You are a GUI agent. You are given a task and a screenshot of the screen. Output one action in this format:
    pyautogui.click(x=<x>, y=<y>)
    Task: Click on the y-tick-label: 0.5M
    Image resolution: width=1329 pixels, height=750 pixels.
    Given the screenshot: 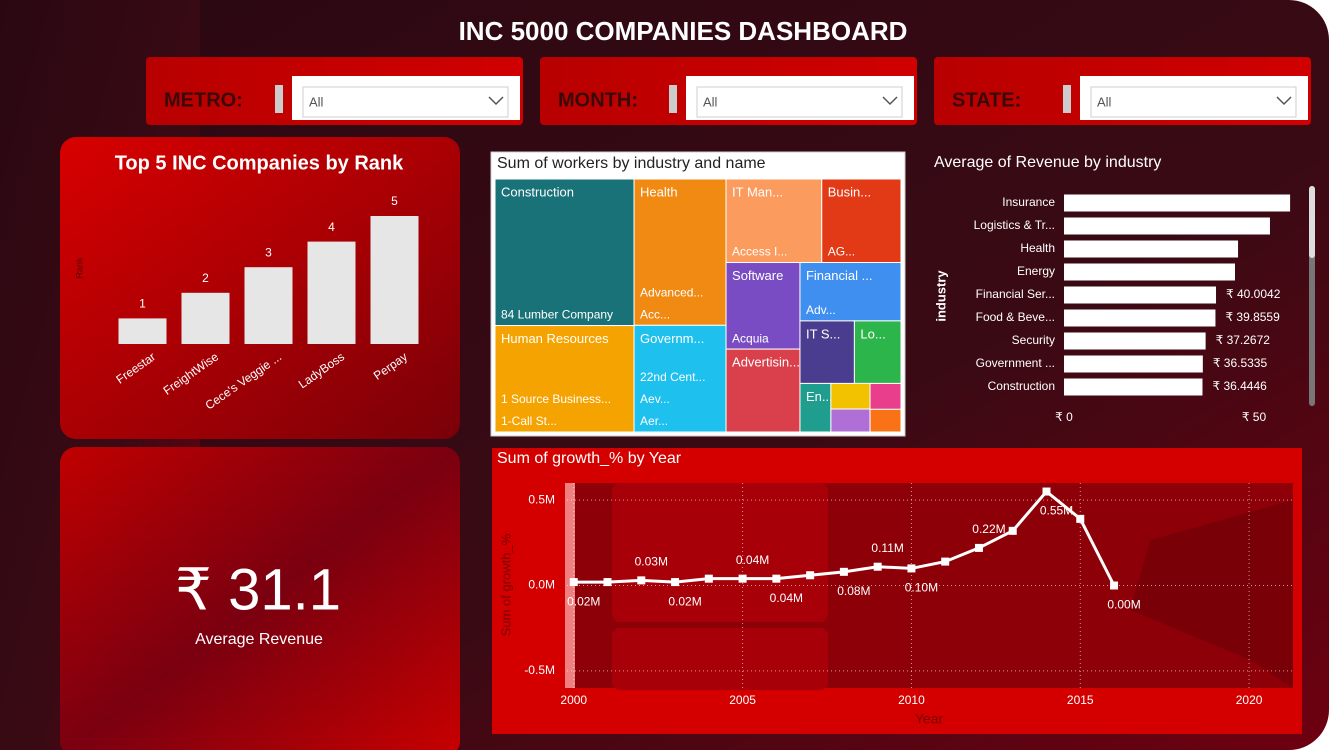 What is the action you would take?
    pyautogui.click(x=541, y=499)
    